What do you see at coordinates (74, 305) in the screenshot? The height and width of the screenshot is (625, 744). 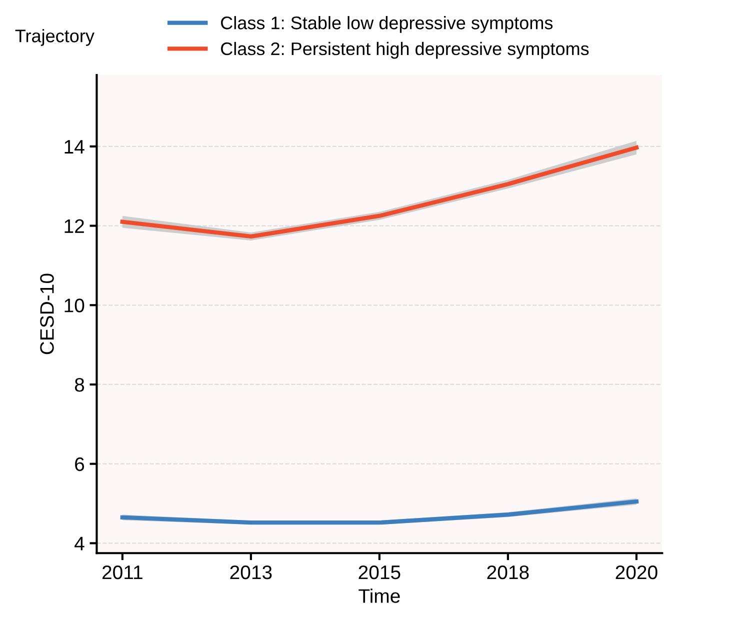 I see `y-tick-label: 10` at bounding box center [74, 305].